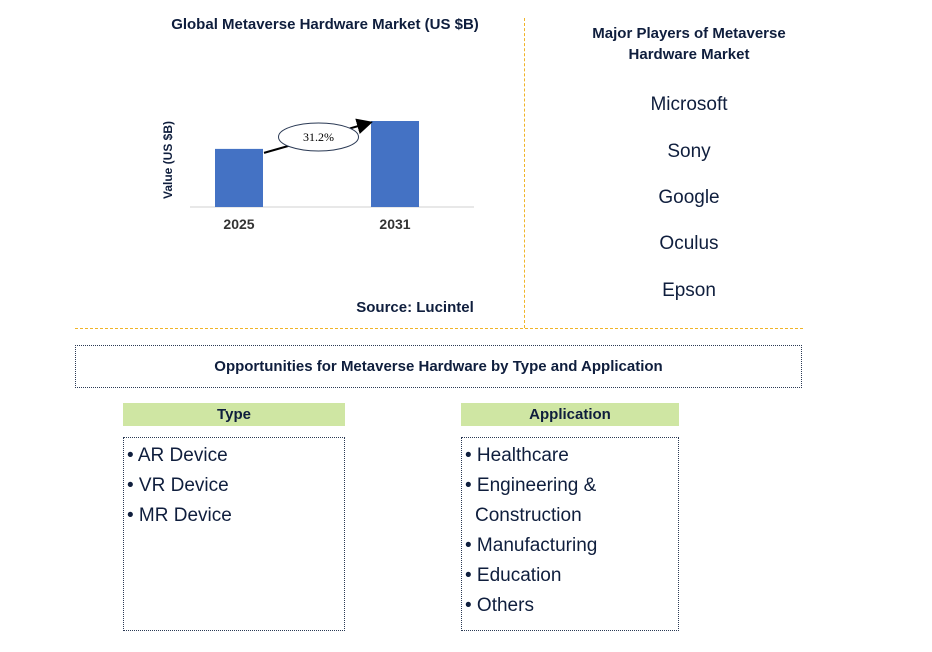  Describe the element at coordinates (317, 175) in the screenshot. I see `bar-chart: Value (US $B) 2025 2031 31.2%` at that location.